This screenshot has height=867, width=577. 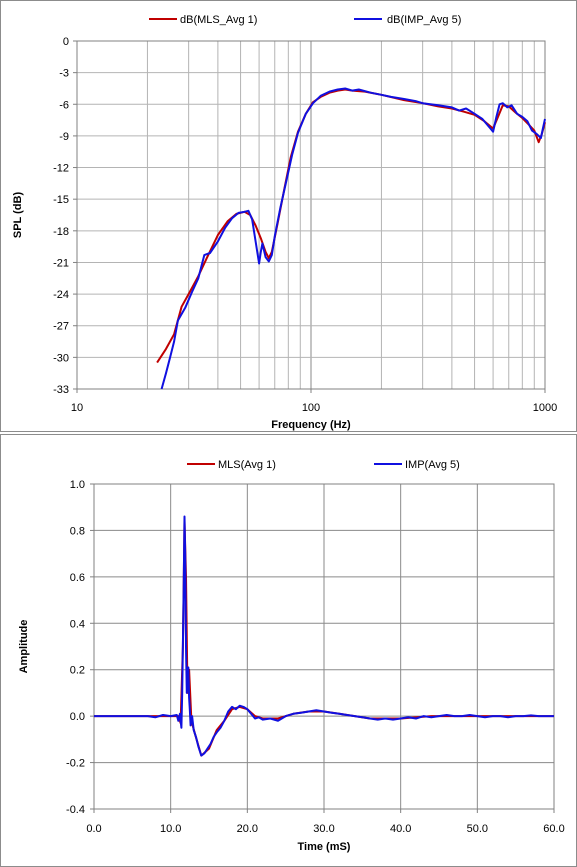 What do you see at coordinates (77, 671) in the screenshot?
I see `y-tick-label: 0.2` at bounding box center [77, 671].